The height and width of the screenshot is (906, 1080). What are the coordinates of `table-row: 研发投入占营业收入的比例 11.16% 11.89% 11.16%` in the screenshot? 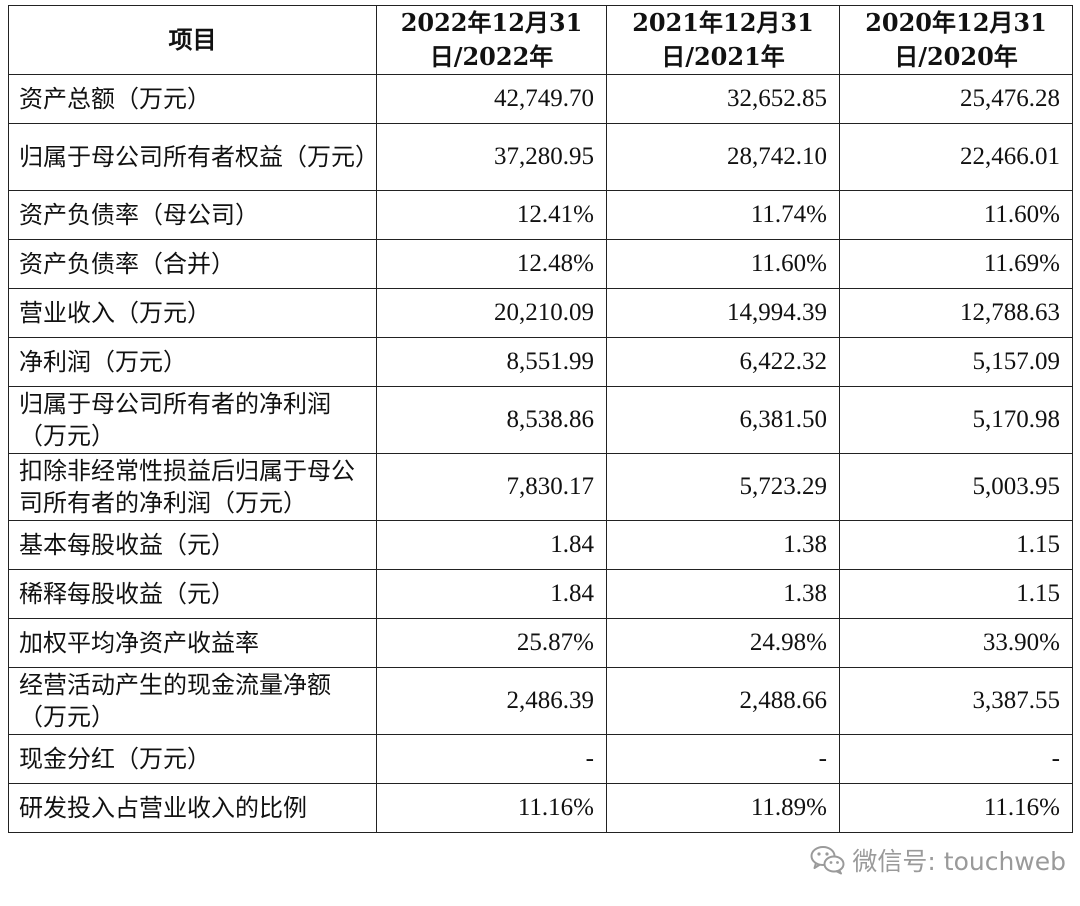 It's located at (540, 808).